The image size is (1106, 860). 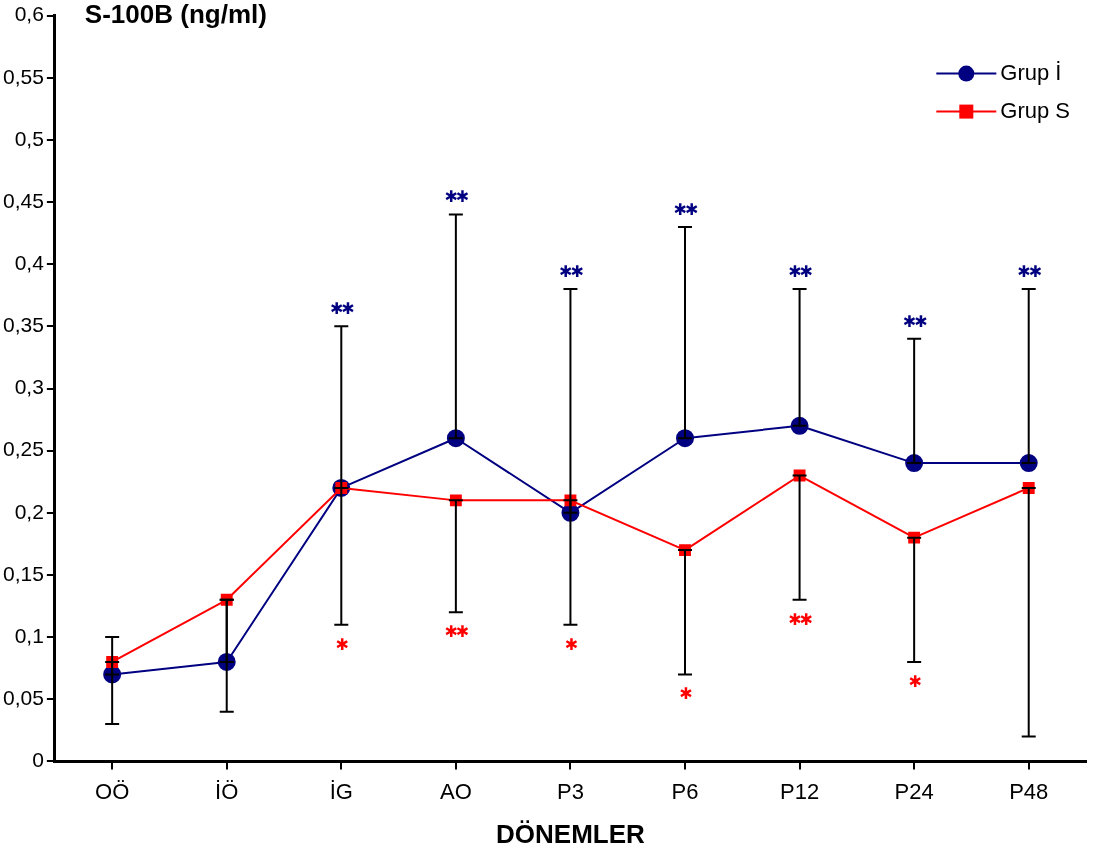 I want to click on y-tick-label: 0,1, so click(x=29, y=635).